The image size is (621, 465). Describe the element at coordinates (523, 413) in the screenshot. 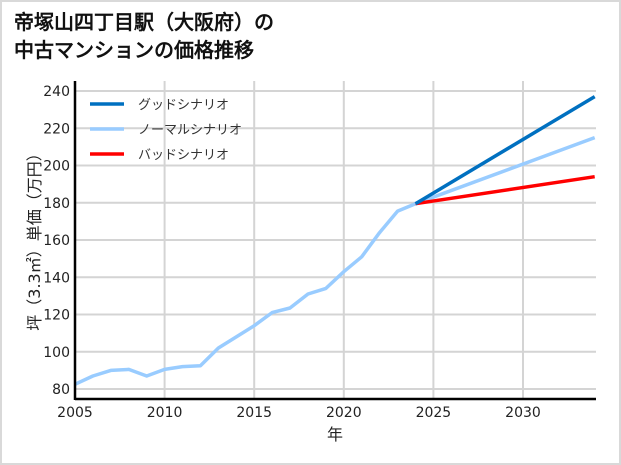

I see `x-tick-label: 2030` at that location.